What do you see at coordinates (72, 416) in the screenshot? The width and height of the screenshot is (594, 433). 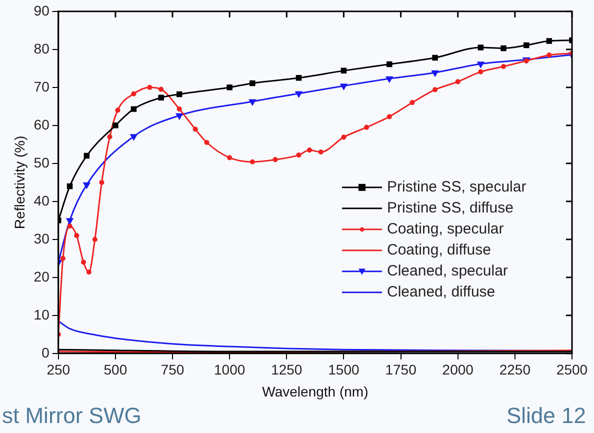 I see `text: st Mirror SWG` at bounding box center [72, 416].